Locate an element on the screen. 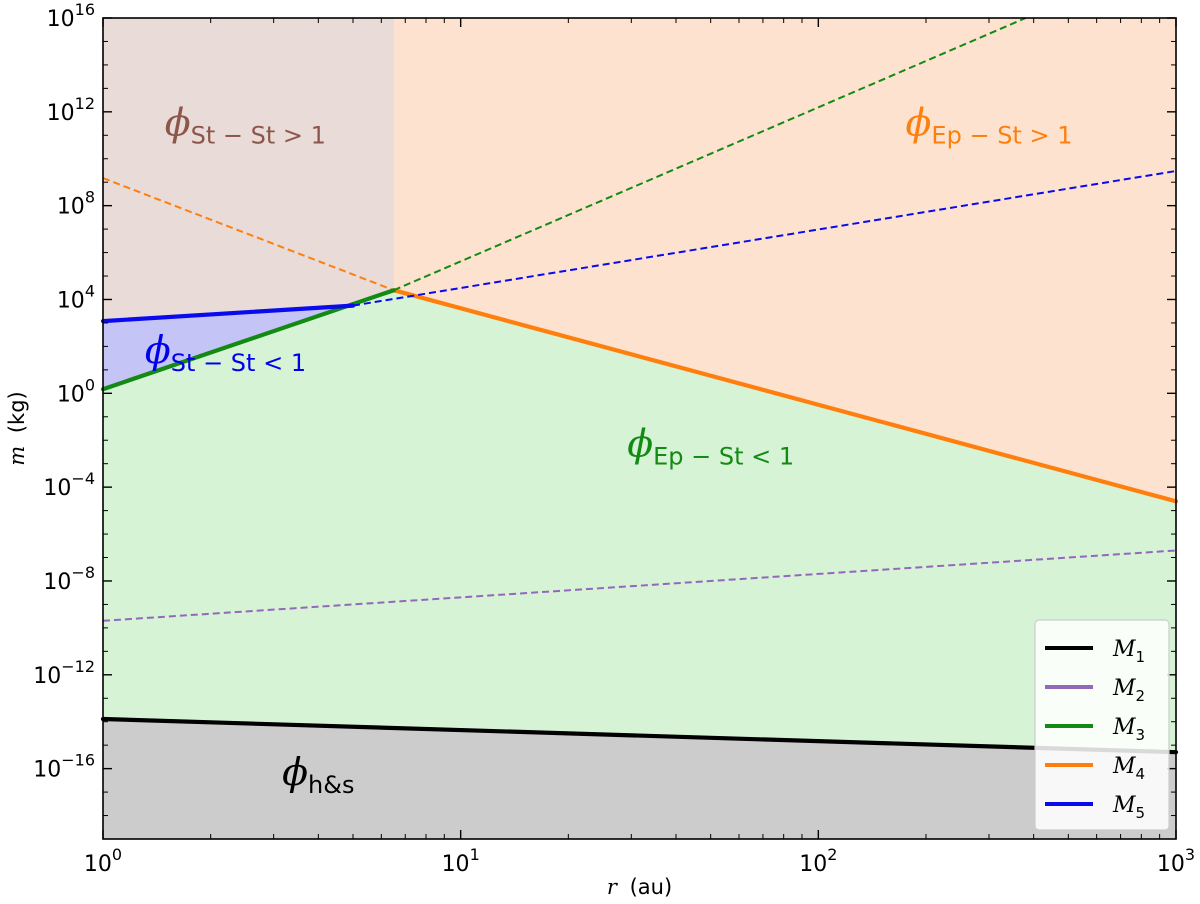 The width and height of the screenshot is (1200, 904). y-tick-label: 10⁻⁸ is located at coordinates (69, 579).